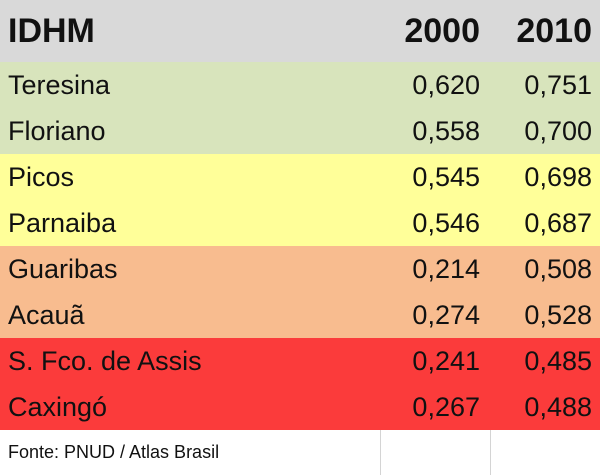  What do you see at coordinates (62, 222) in the screenshot?
I see `row-name: Parnaiba` at bounding box center [62, 222].